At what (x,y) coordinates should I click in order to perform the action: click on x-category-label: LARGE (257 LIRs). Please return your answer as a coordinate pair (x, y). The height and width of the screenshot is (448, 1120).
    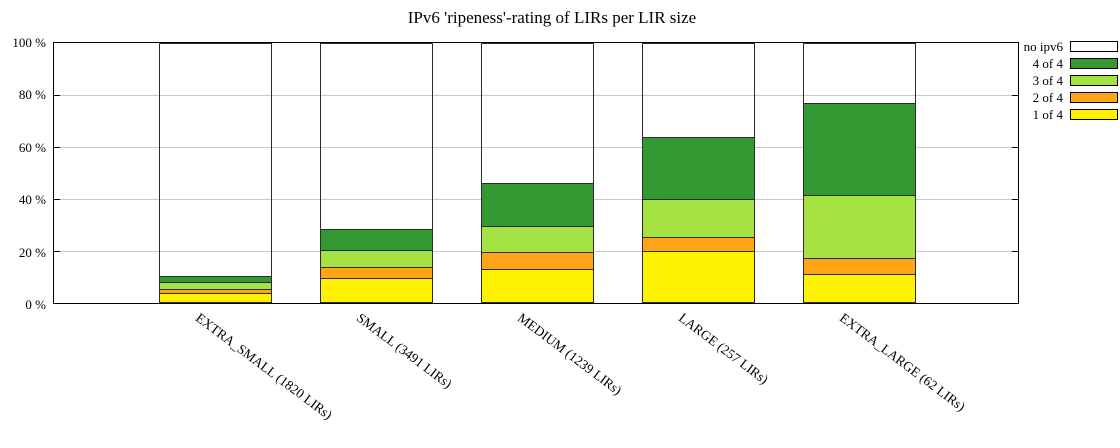
    Looking at the image, I should click on (723, 348).